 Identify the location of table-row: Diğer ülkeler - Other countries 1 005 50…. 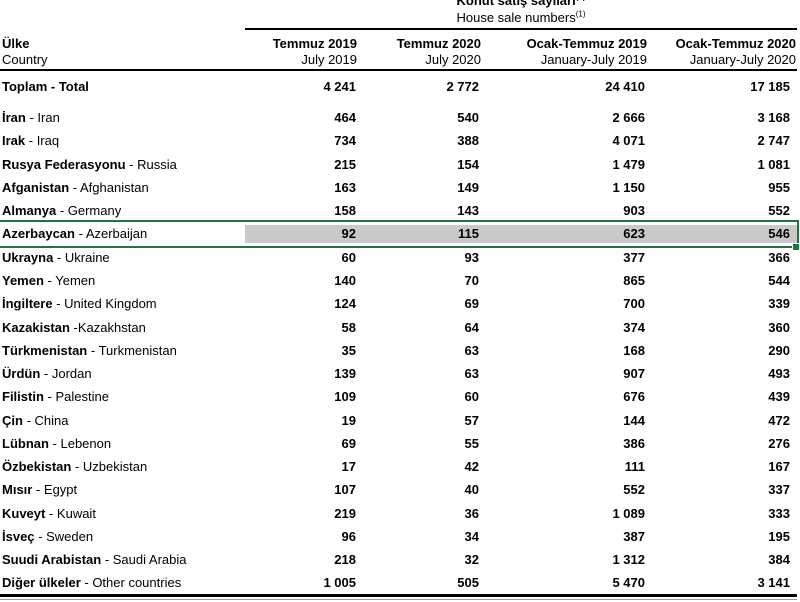
(398, 582).